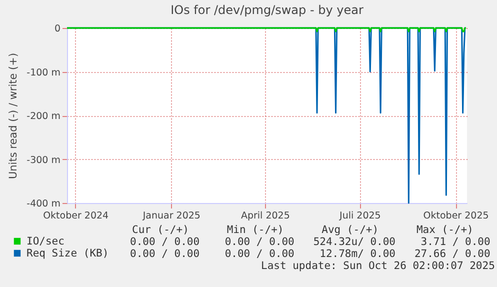 Image resolution: width=497 pixels, height=287 pixels. Describe the element at coordinates (267, 10) in the screenshot. I see `chart-title: IOs for /dev/pmg/swap - by year` at that location.